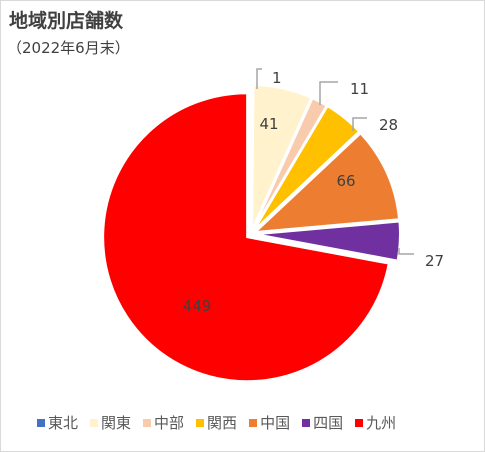 This screenshot has width=485, height=452. Describe the element at coordinates (259, 78) in the screenshot. I see `leader-line-東北` at that location.